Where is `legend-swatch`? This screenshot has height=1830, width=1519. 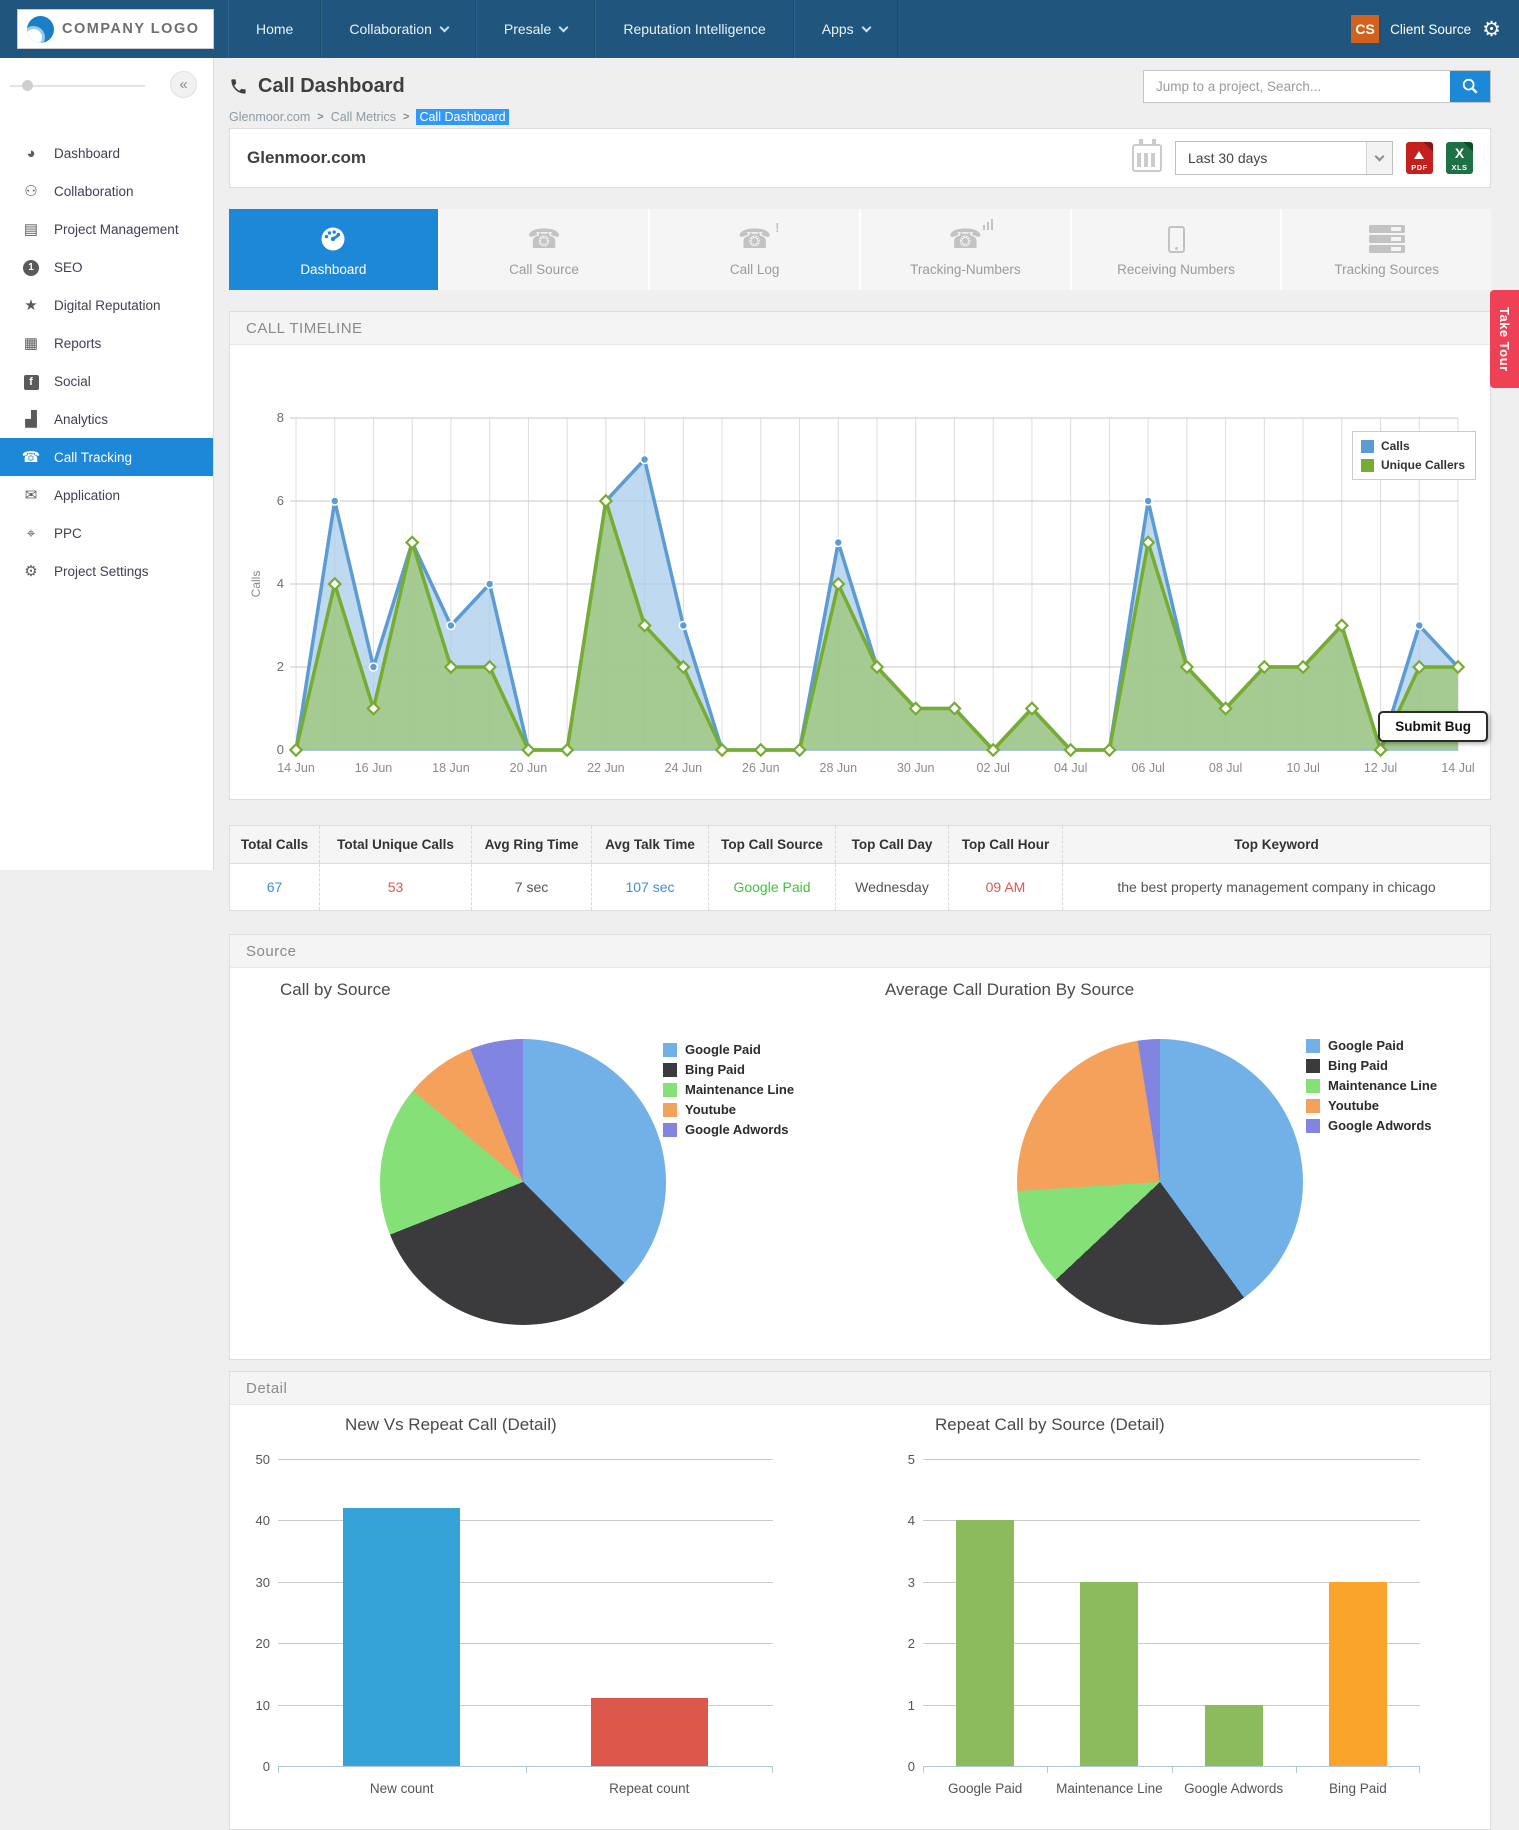
legend-swatch is located at coordinates (670, 1129).